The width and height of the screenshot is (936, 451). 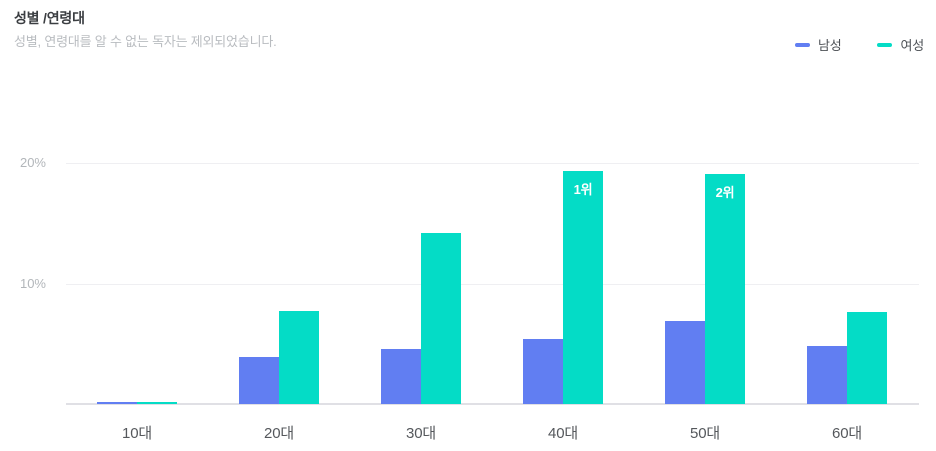 I want to click on legend-item-male: 남성, so click(x=818, y=44).